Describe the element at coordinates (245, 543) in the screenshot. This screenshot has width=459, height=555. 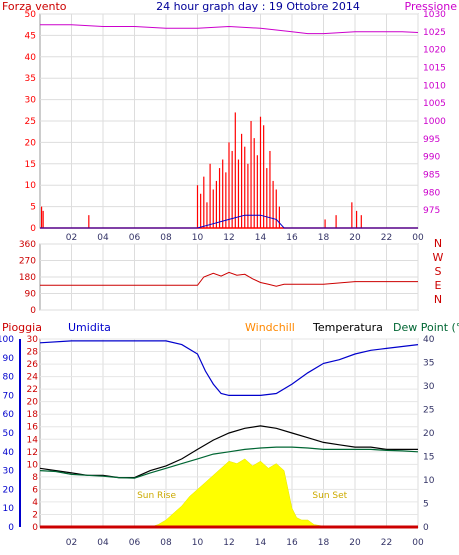
I see `temperature-x-axis-ticks: 02 04 06 08 10 12 14 16 18 20 22 00` at that location.